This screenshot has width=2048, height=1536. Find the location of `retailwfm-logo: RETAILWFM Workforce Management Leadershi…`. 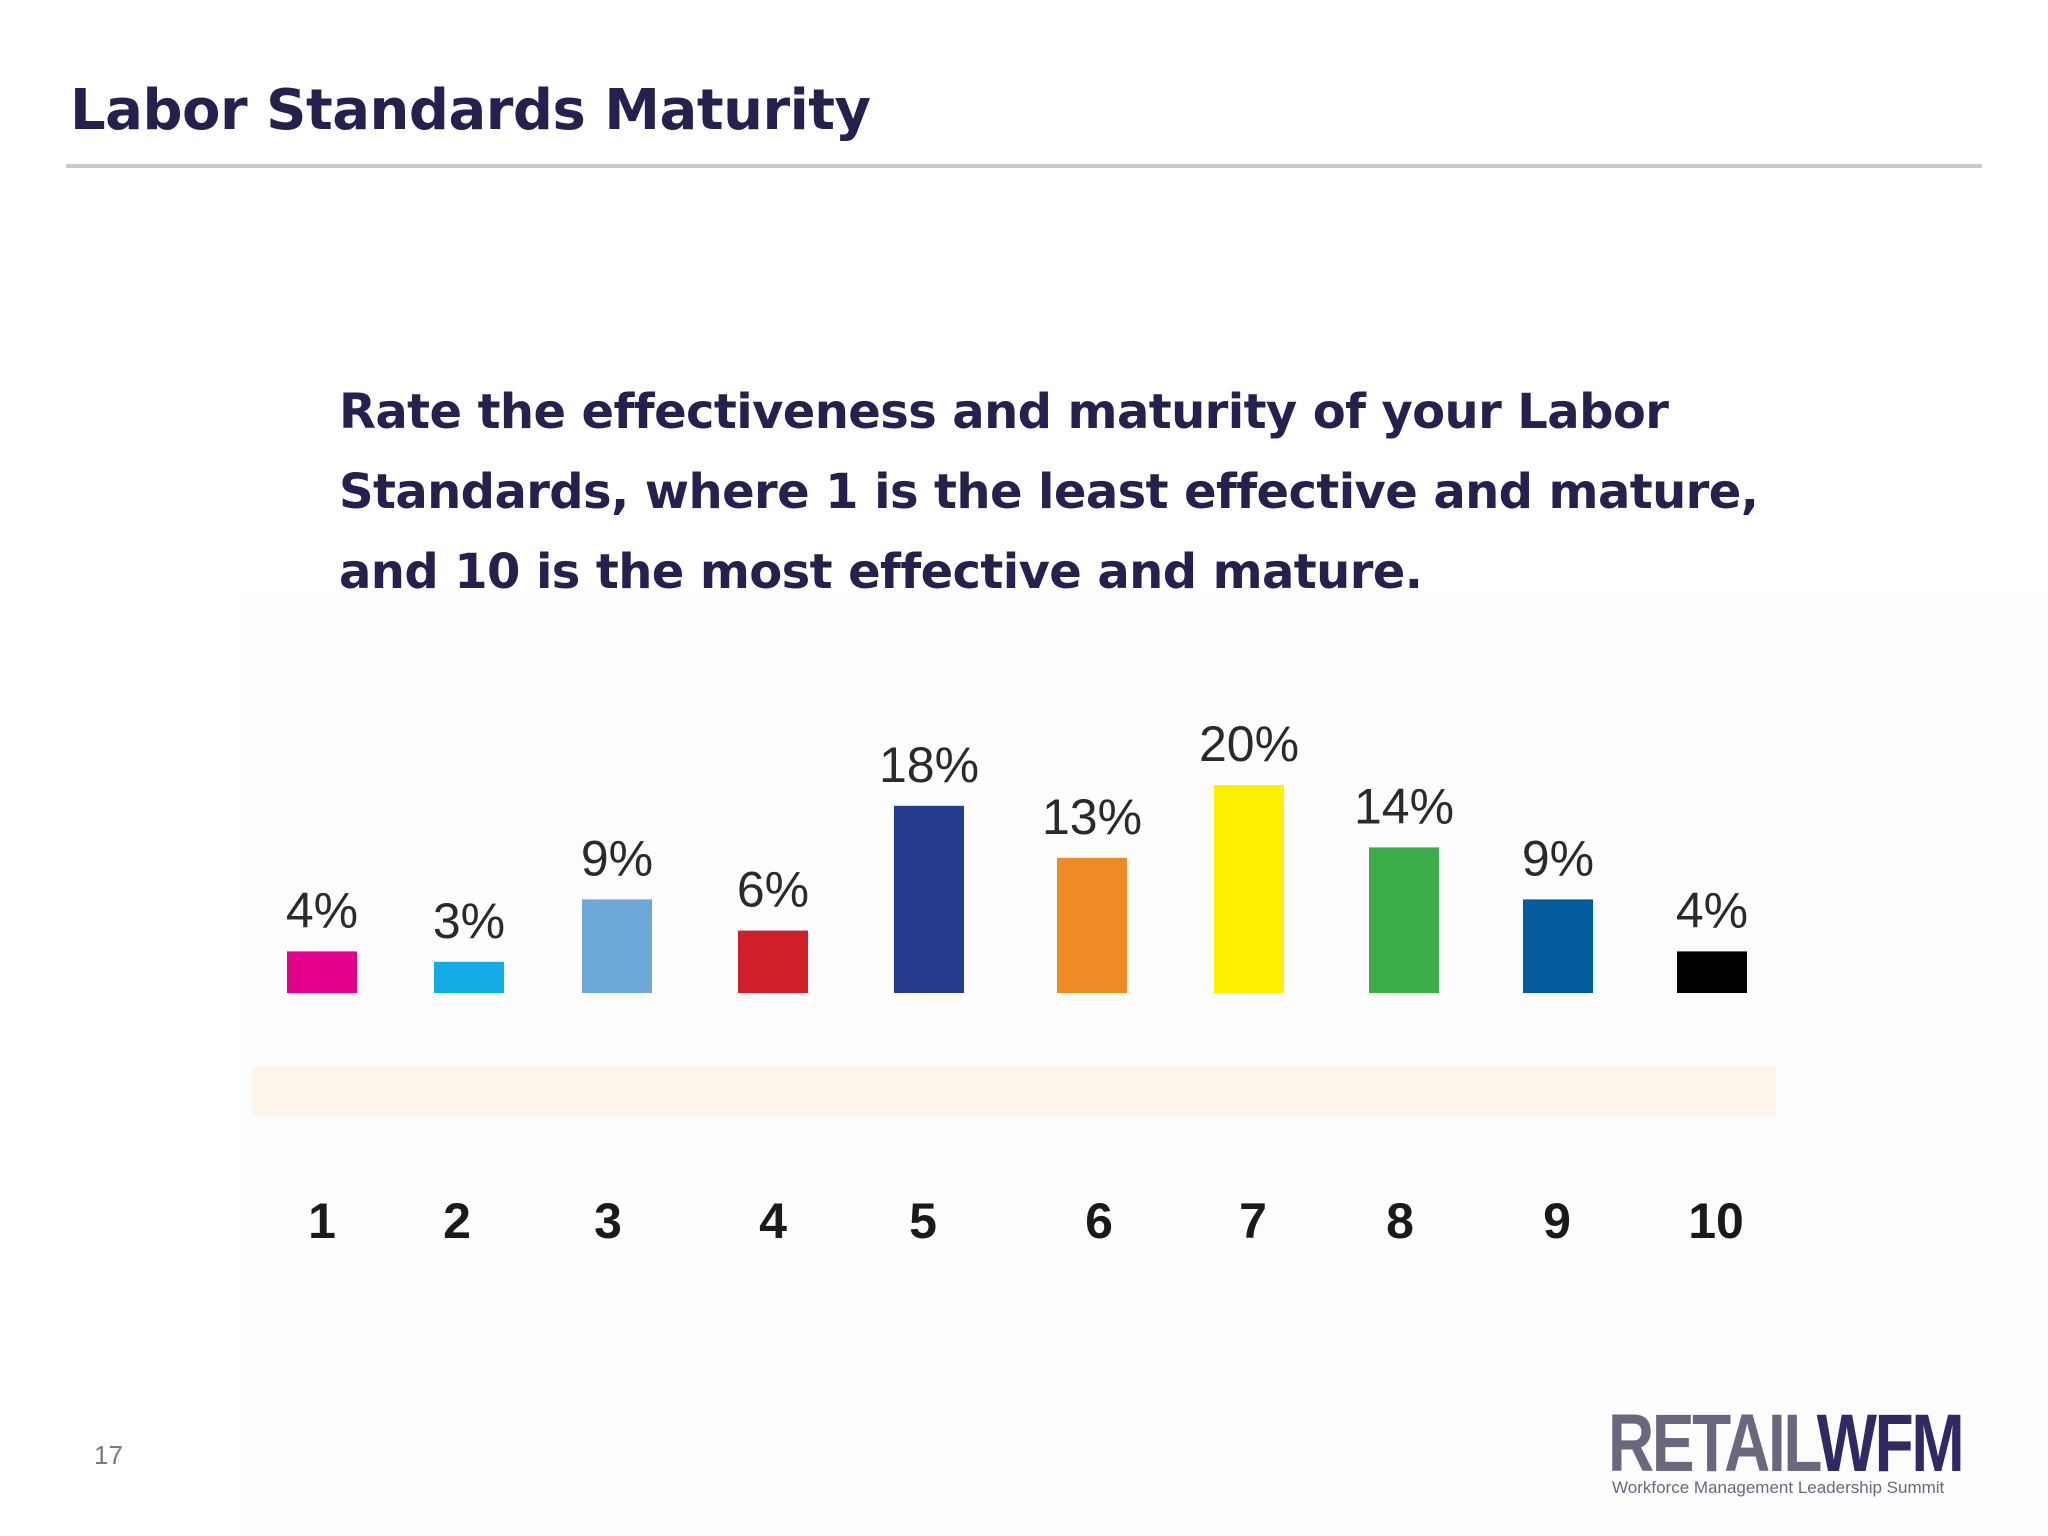

retailwfm-logo: RETAILWFM Workforce Management Leadershi… is located at coordinates (1796, 1449).